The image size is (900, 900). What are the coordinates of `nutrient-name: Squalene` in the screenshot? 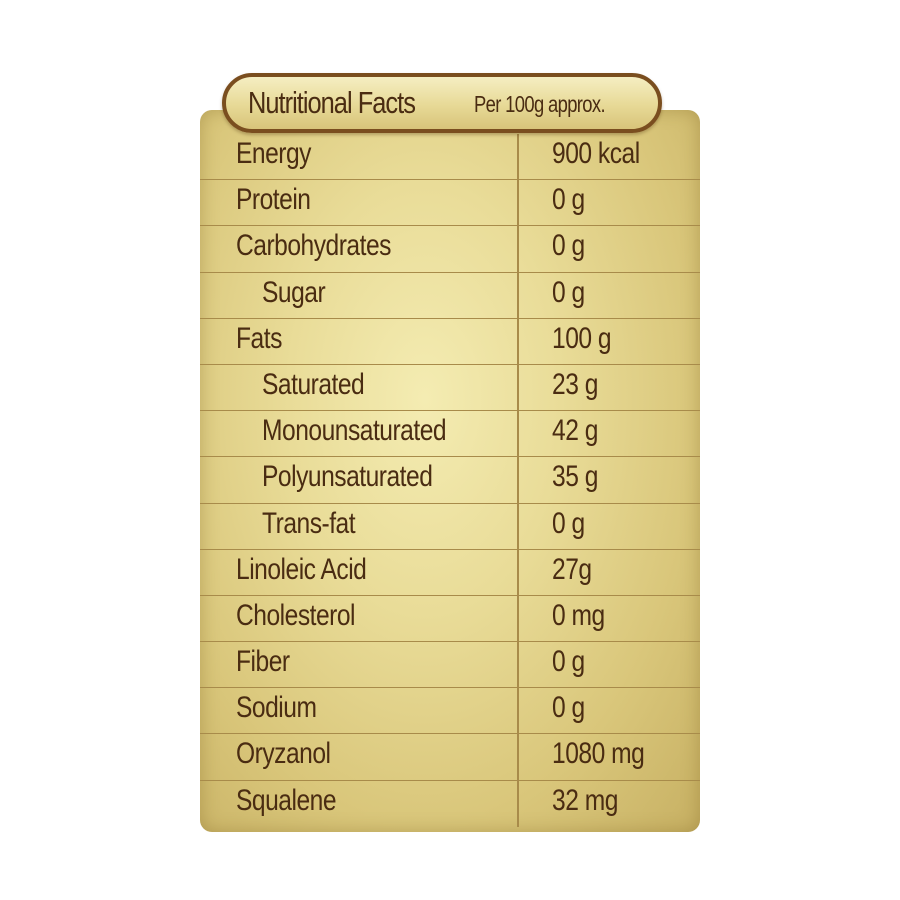 It's located at (286, 800).